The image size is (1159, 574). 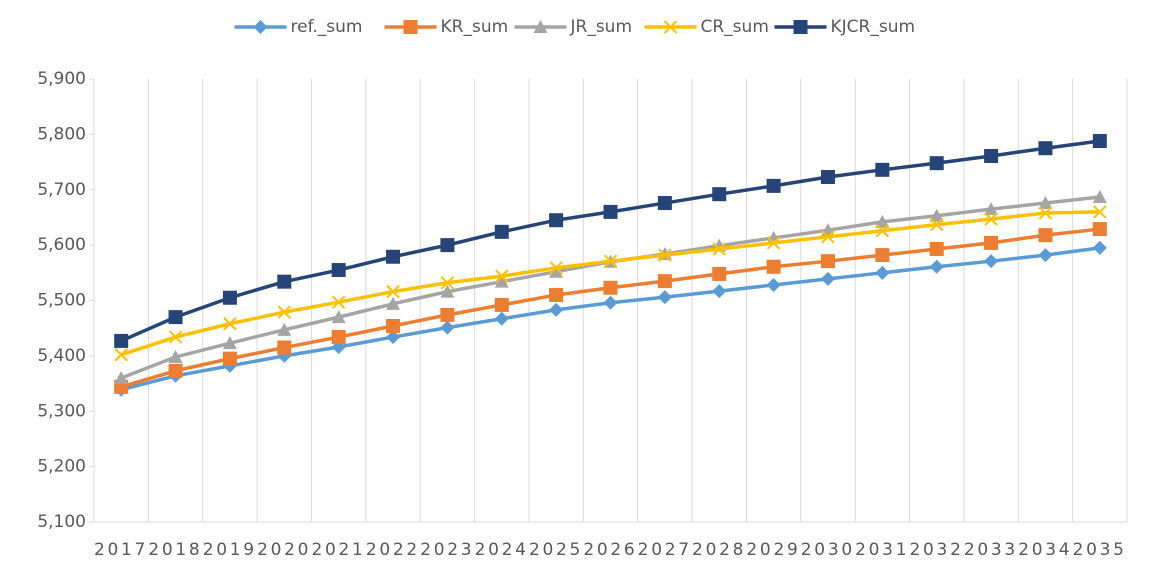 I want to click on x-tick-label: 2026, so click(x=610, y=550).